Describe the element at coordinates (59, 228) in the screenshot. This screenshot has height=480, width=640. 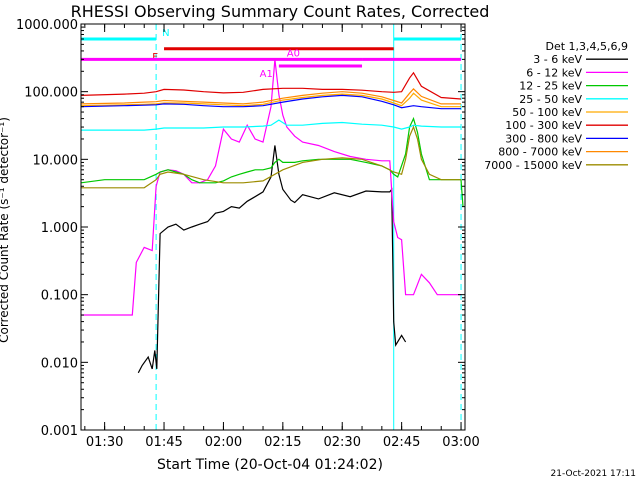
I see `y-tick-label: 1.000` at that location.